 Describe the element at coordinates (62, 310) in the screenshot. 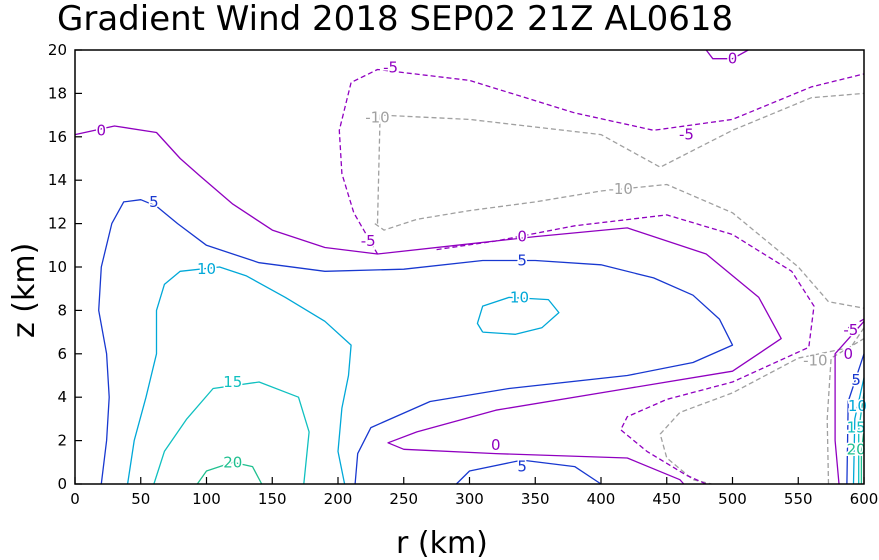

I see `y-tick-label: 8` at that location.